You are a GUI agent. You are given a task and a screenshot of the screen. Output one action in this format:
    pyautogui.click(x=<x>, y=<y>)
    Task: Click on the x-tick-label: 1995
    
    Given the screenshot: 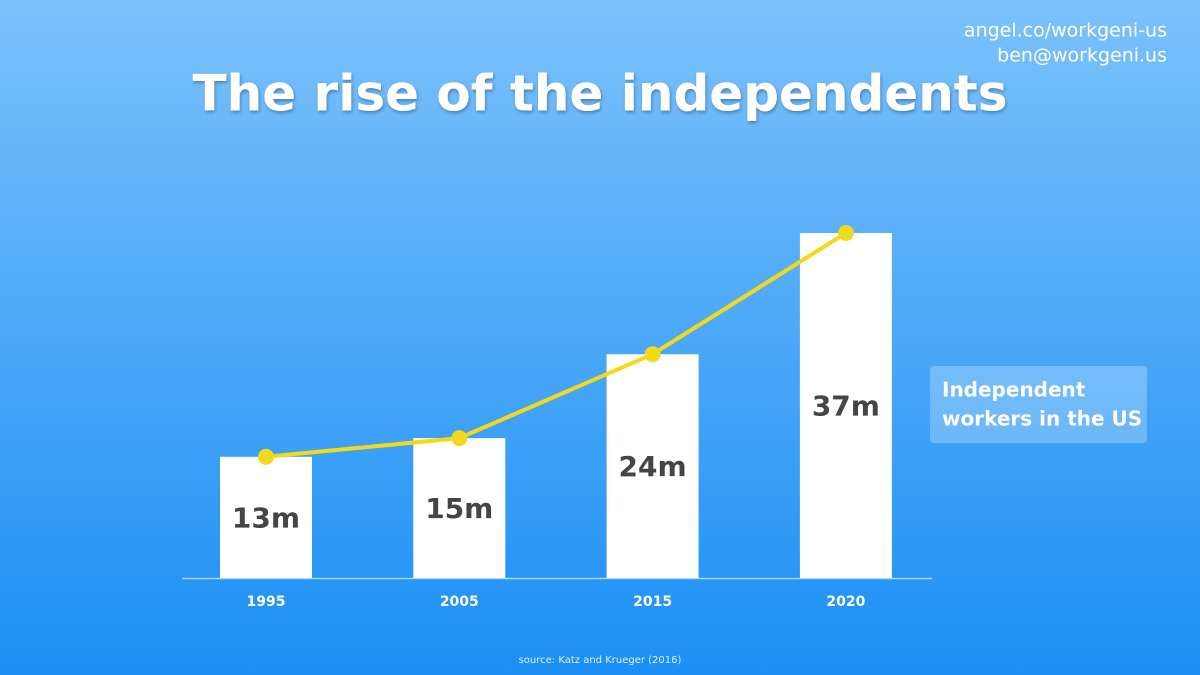 What is the action you would take?
    pyautogui.click(x=266, y=602)
    